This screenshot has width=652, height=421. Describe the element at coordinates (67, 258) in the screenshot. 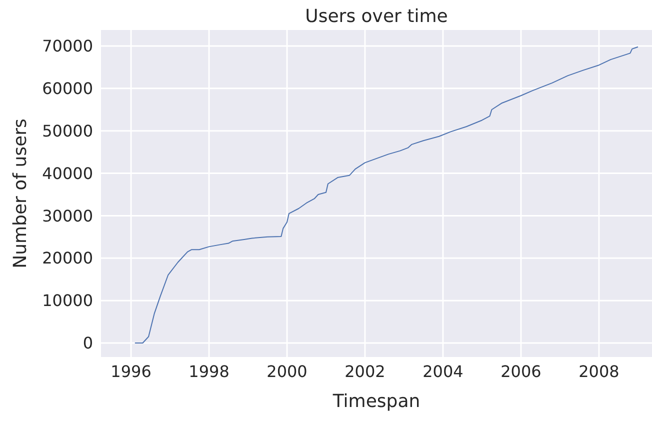

I see `y-tick-label: 20000` at that location.